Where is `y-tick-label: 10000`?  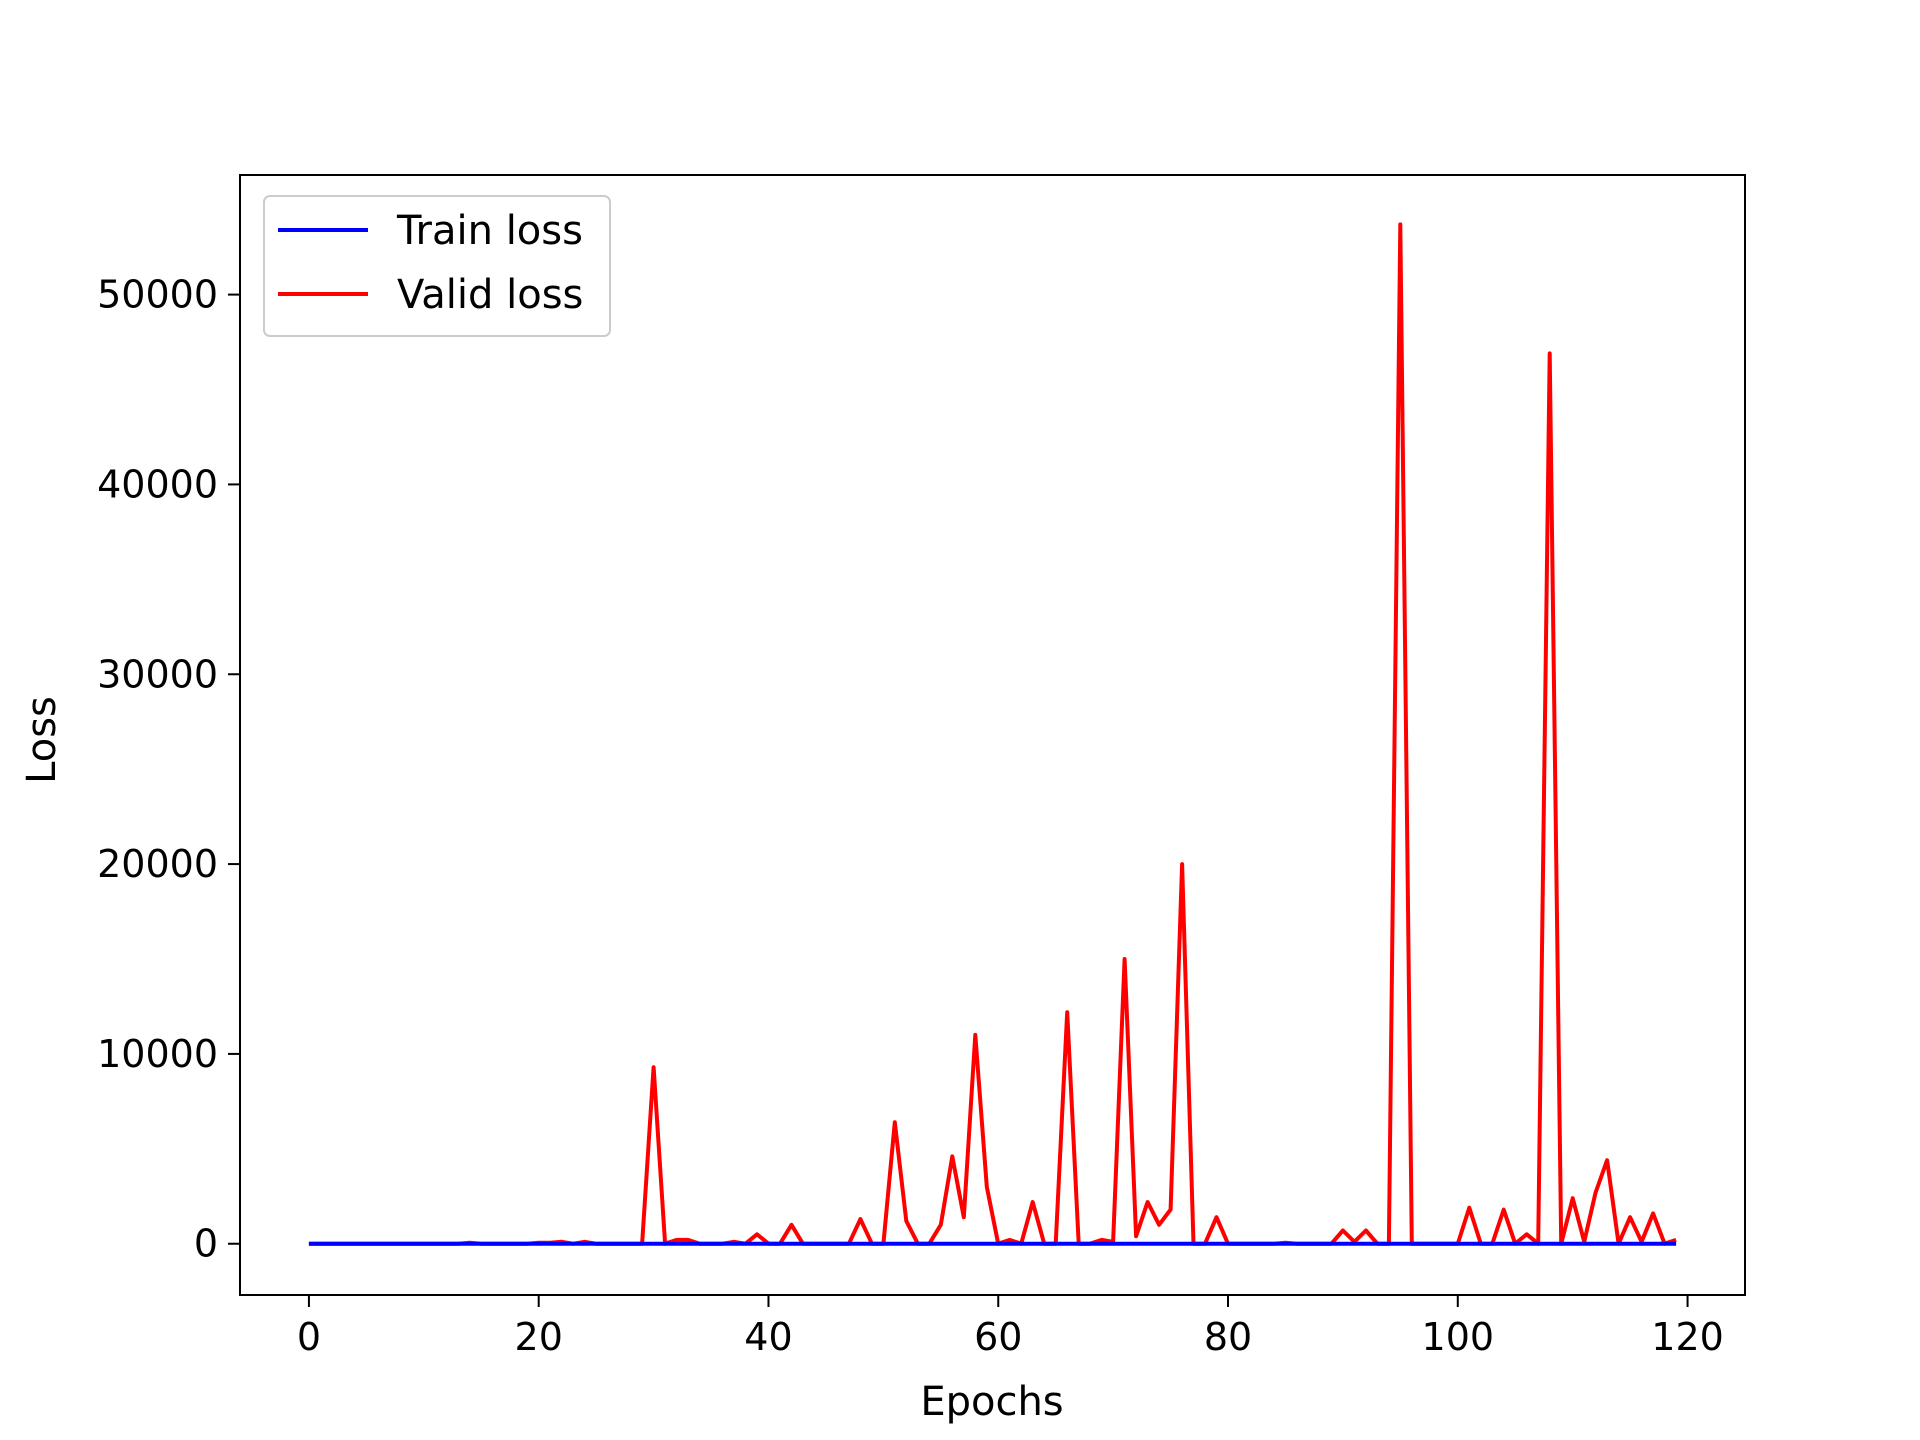
y-tick-label: 10000 is located at coordinates (157, 1054).